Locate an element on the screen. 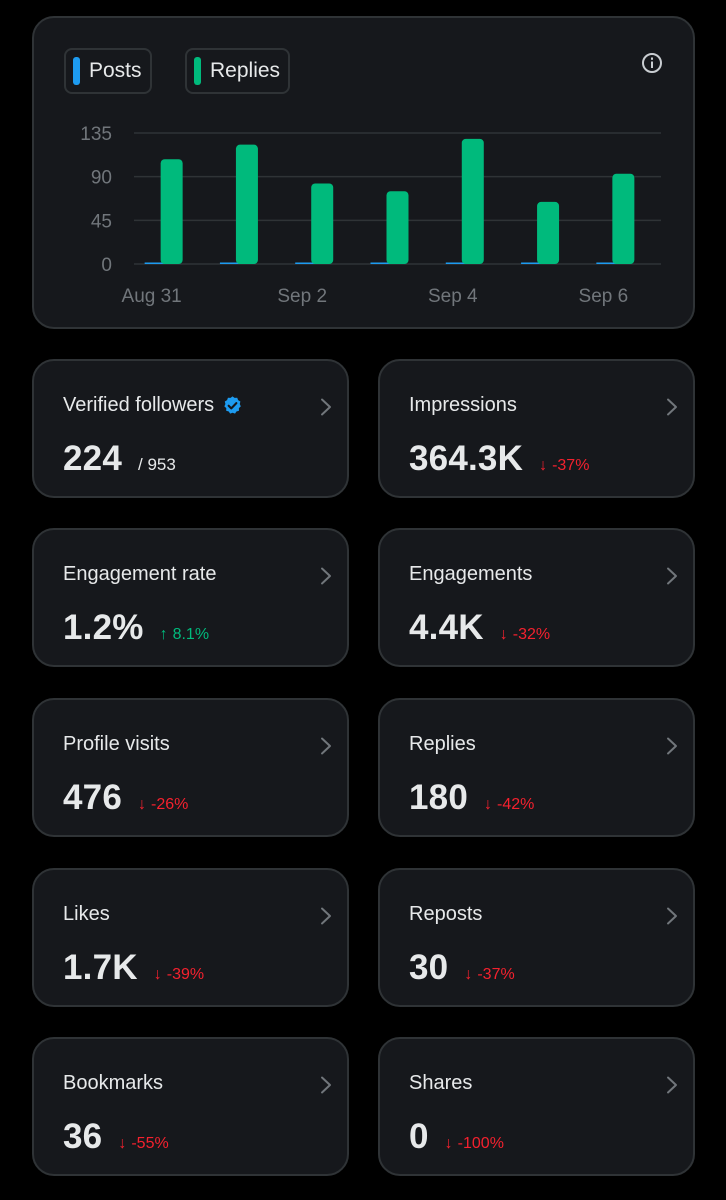 The image size is (726, 1200). legend-posts-label: Posts is located at coordinates (115, 70).